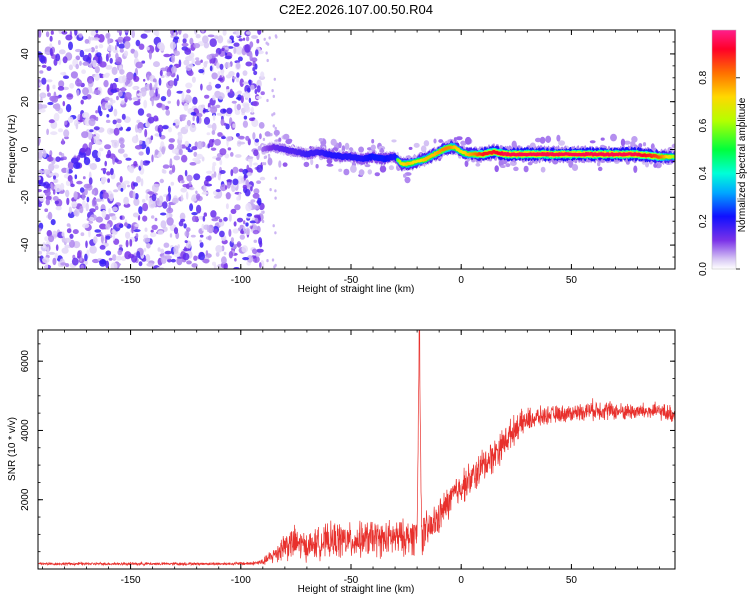 Image resolution: width=750 pixels, height=605 pixels. Describe the element at coordinates (572, 580) in the screenshot. I see `snr-x-tick-label: 50` at that location.